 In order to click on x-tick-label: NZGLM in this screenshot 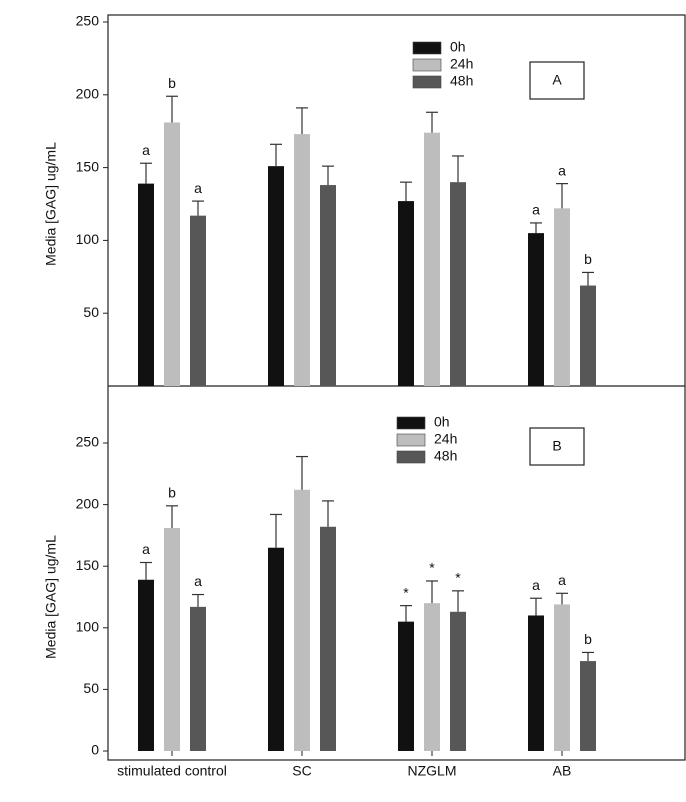, I will do `click(432, 771)`.